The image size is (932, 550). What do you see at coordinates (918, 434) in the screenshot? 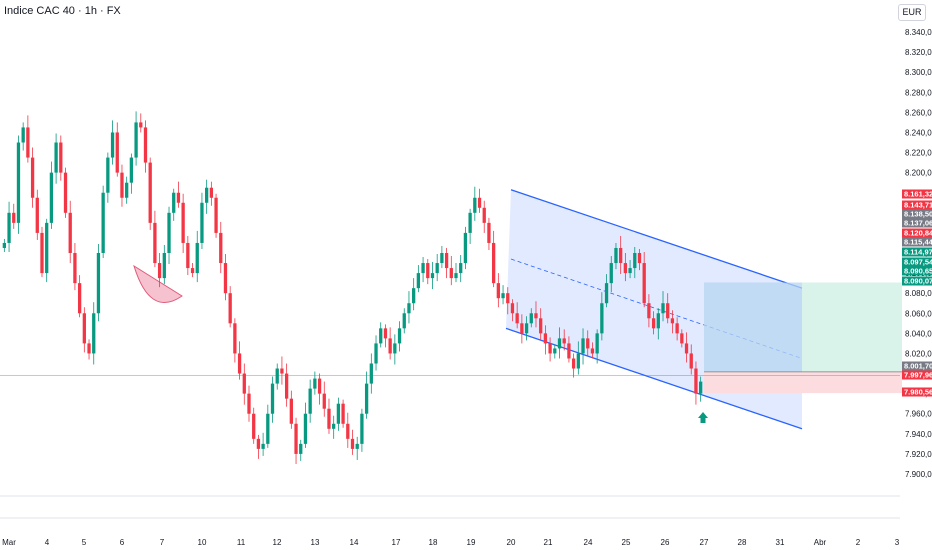
I see `y-tick-label: 7.940,00` at bounding box center [918, 434].